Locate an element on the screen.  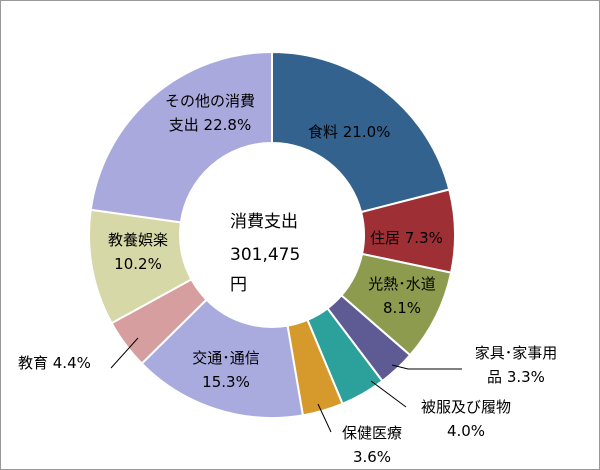
slice-label-3-line-1: 品 3.3% is located at coordinates (516, 377).